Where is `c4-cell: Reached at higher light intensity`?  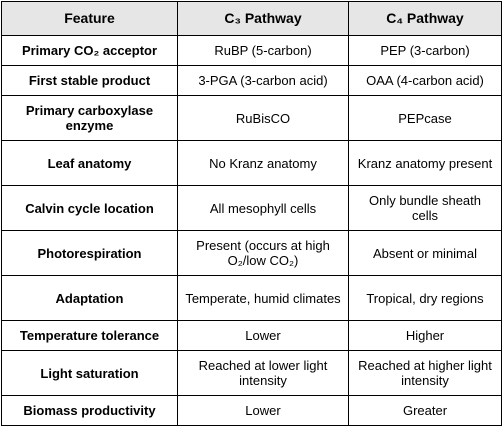
c4-cell: Reached at higher light intensity is located at coordinates (425, 373).